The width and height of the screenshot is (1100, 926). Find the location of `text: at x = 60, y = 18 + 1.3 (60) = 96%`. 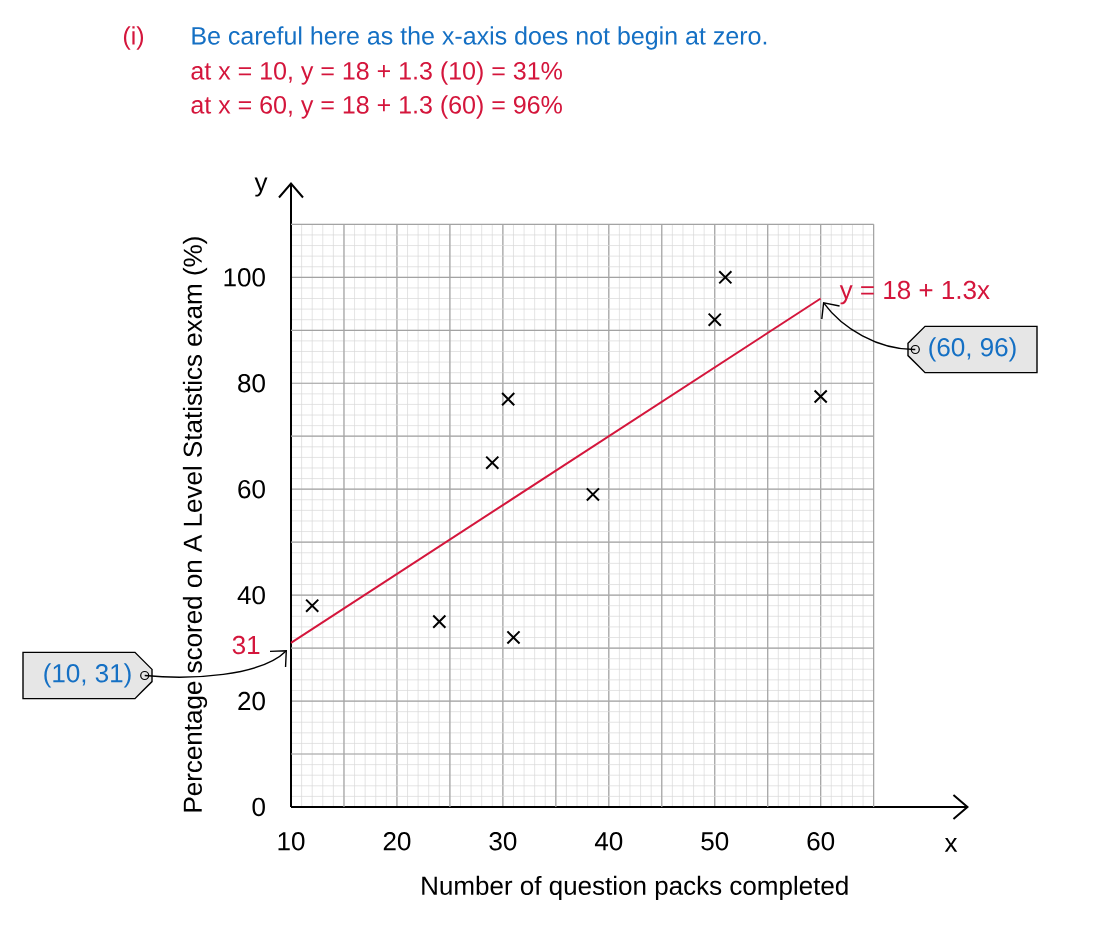

text: at x = 60, y = 18 + 1.3 (60) = 96% is located at coordinates (376, 107).